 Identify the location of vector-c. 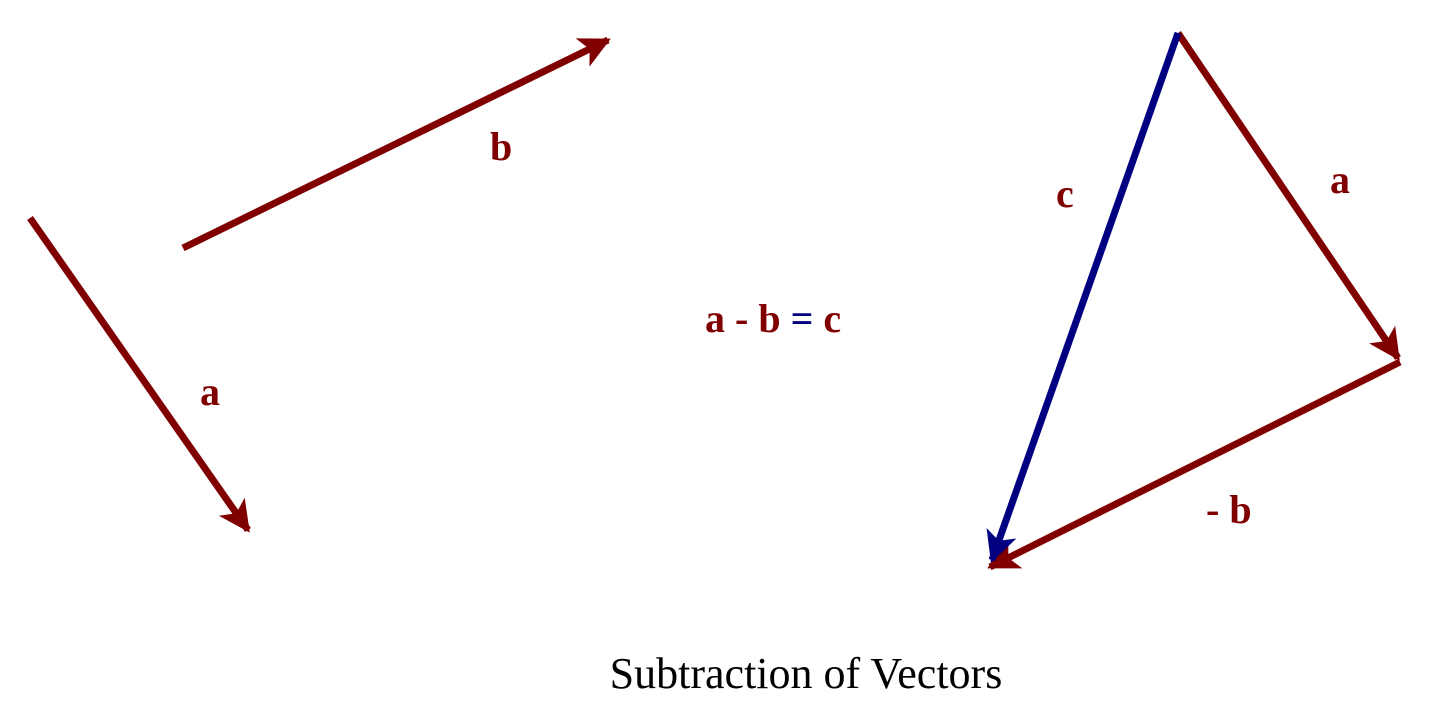
(1084, 297).